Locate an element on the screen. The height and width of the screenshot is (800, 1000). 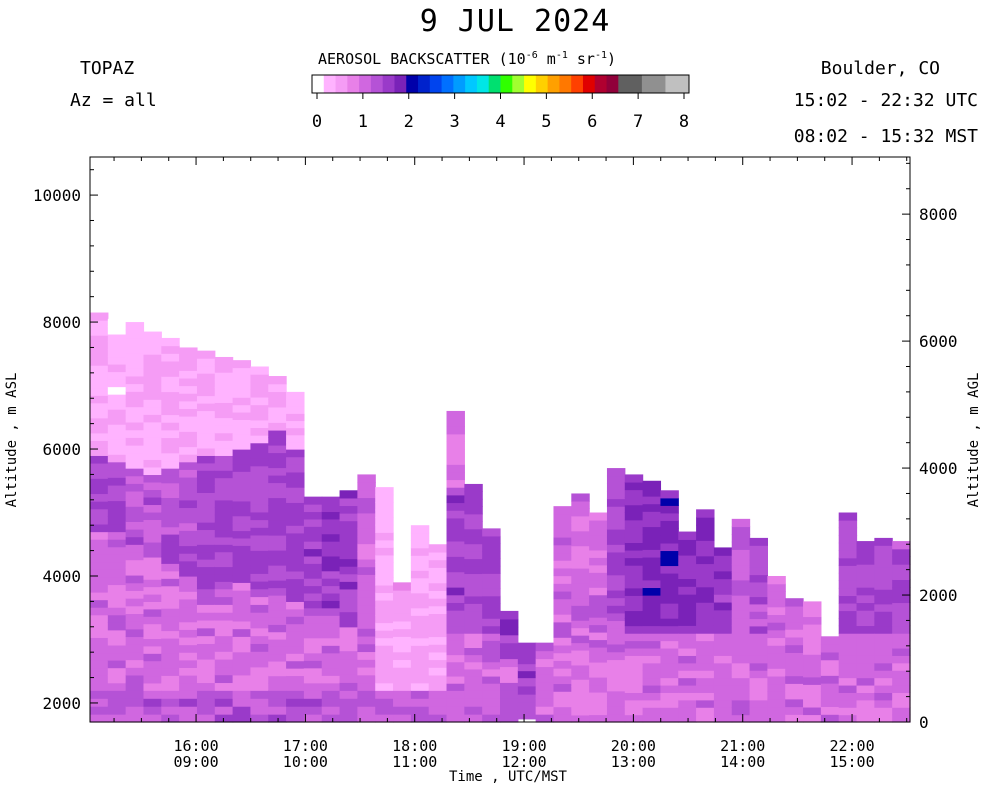
colorbar-title-end: ) is located at coordinates (612, 59).